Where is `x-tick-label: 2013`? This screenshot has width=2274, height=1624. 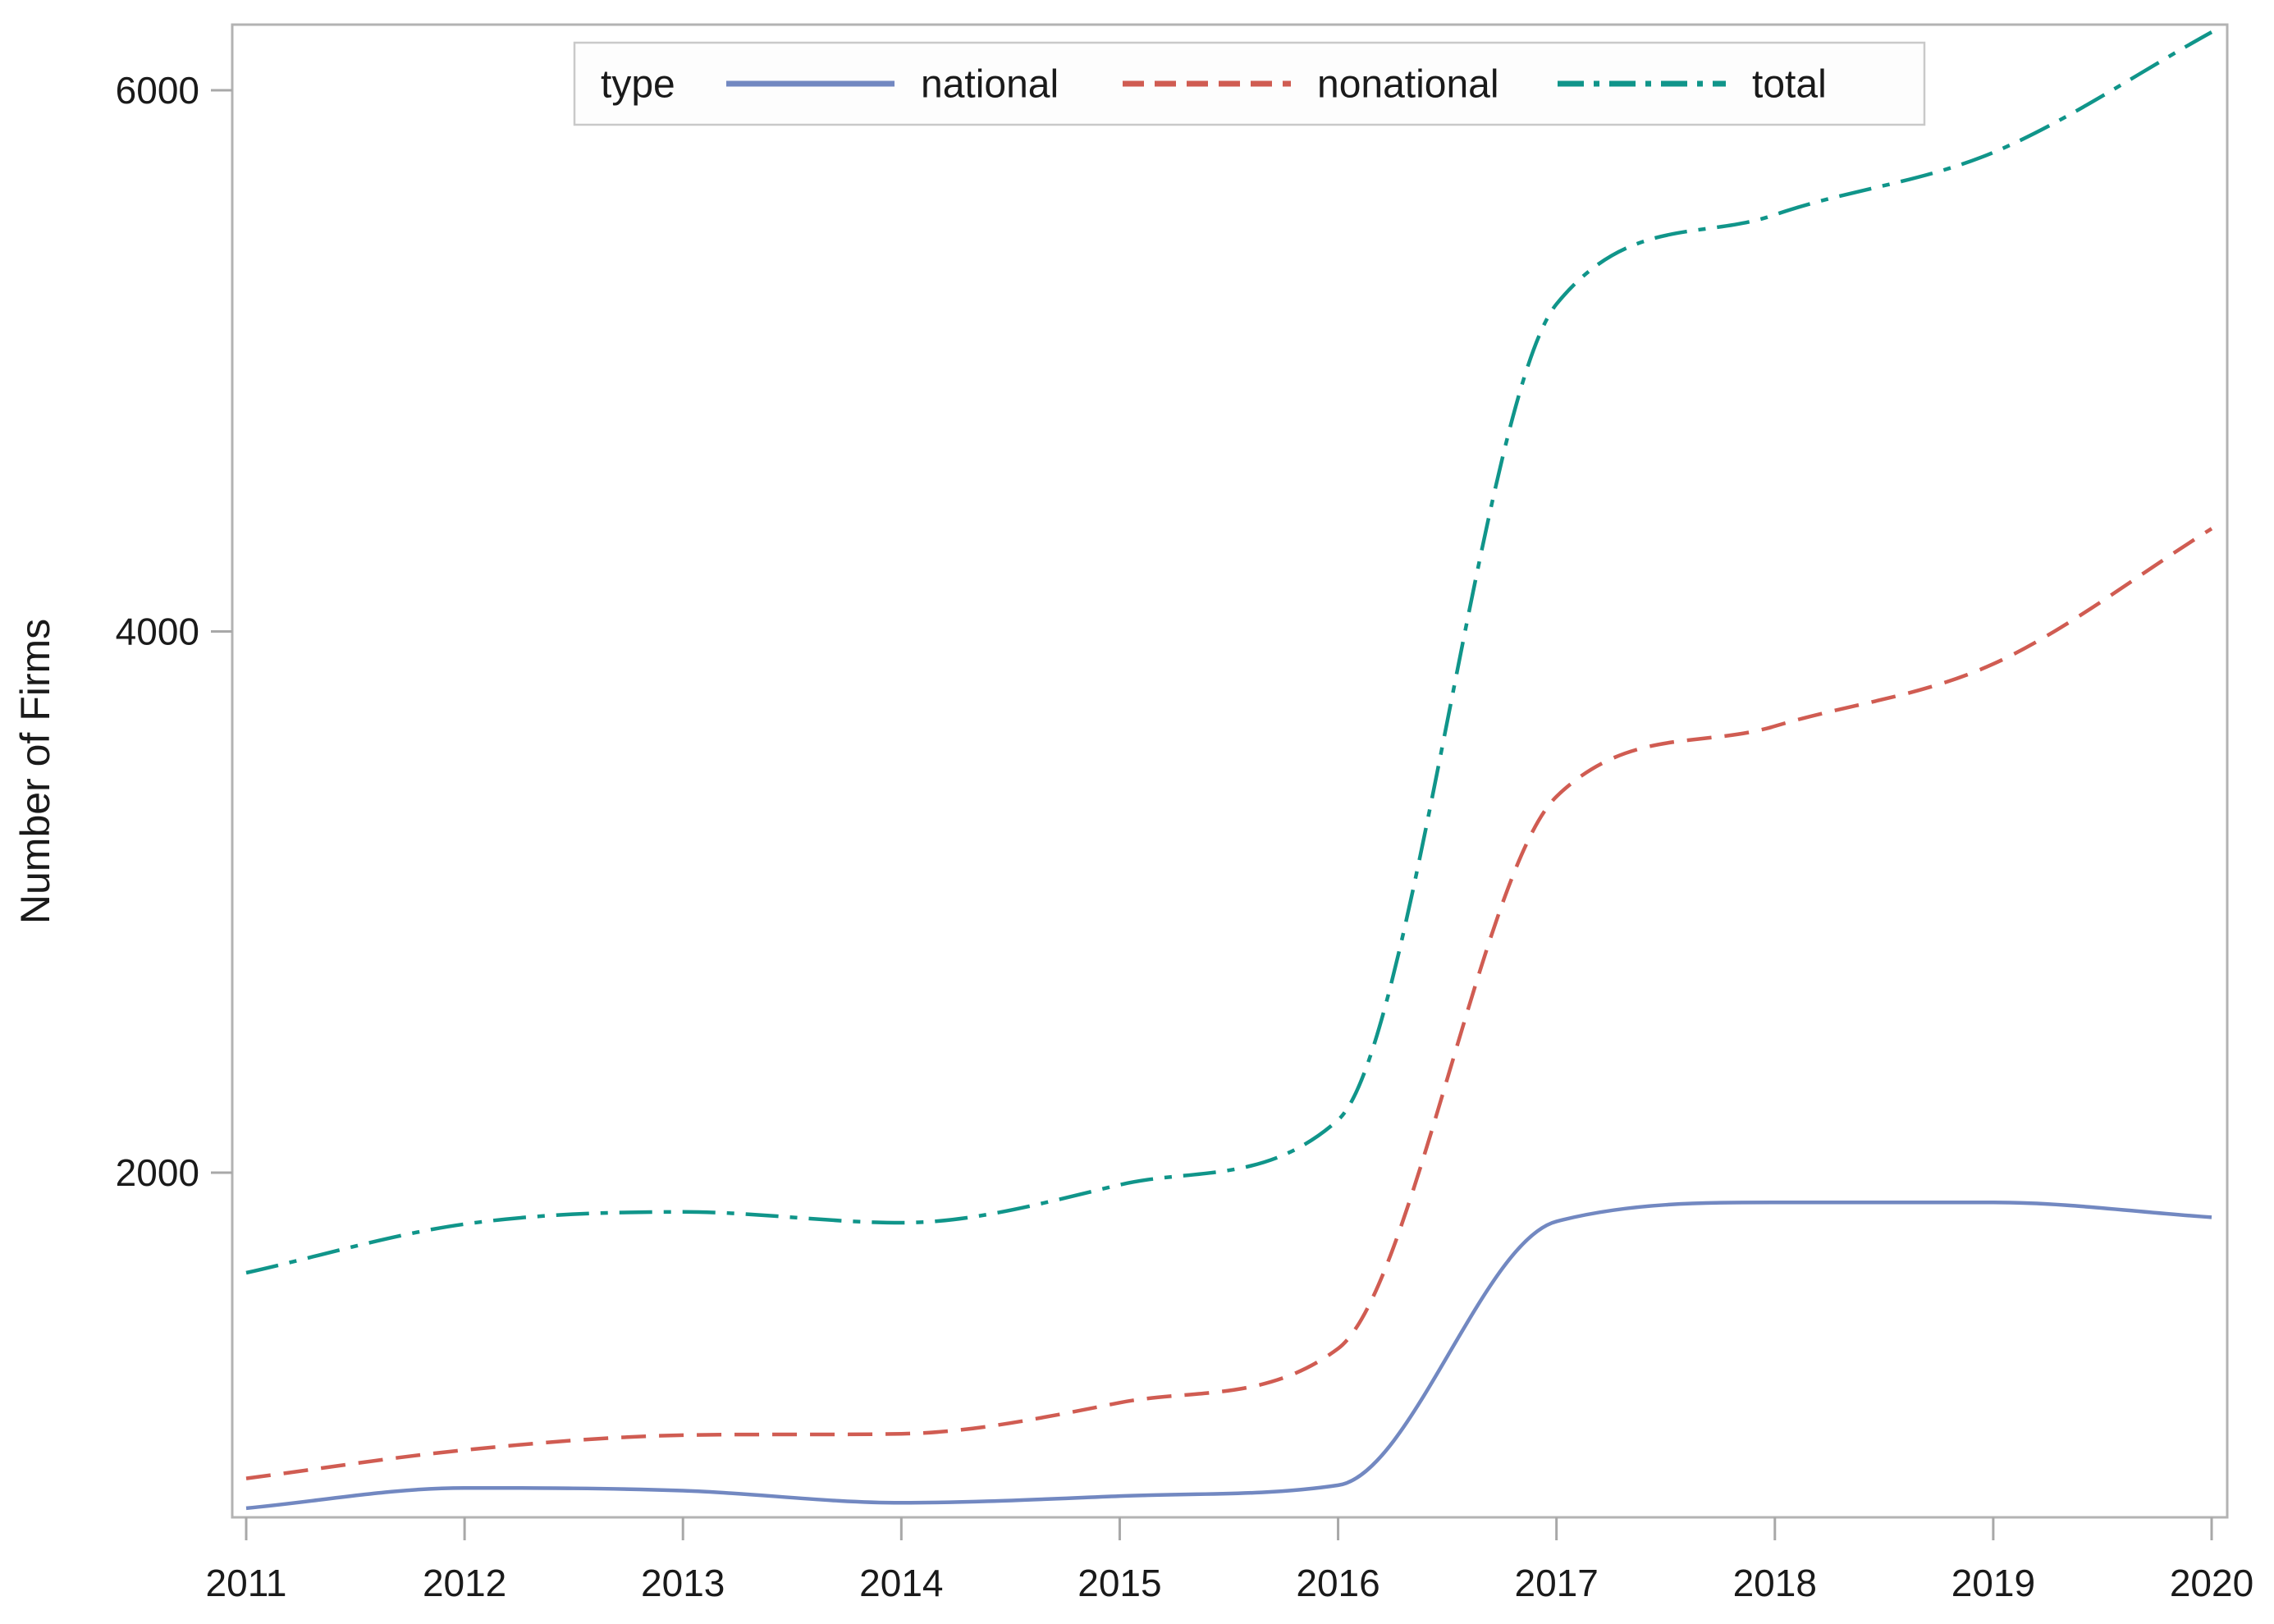 x-tick-label: 2013 is located at coordinates (683, 1583).